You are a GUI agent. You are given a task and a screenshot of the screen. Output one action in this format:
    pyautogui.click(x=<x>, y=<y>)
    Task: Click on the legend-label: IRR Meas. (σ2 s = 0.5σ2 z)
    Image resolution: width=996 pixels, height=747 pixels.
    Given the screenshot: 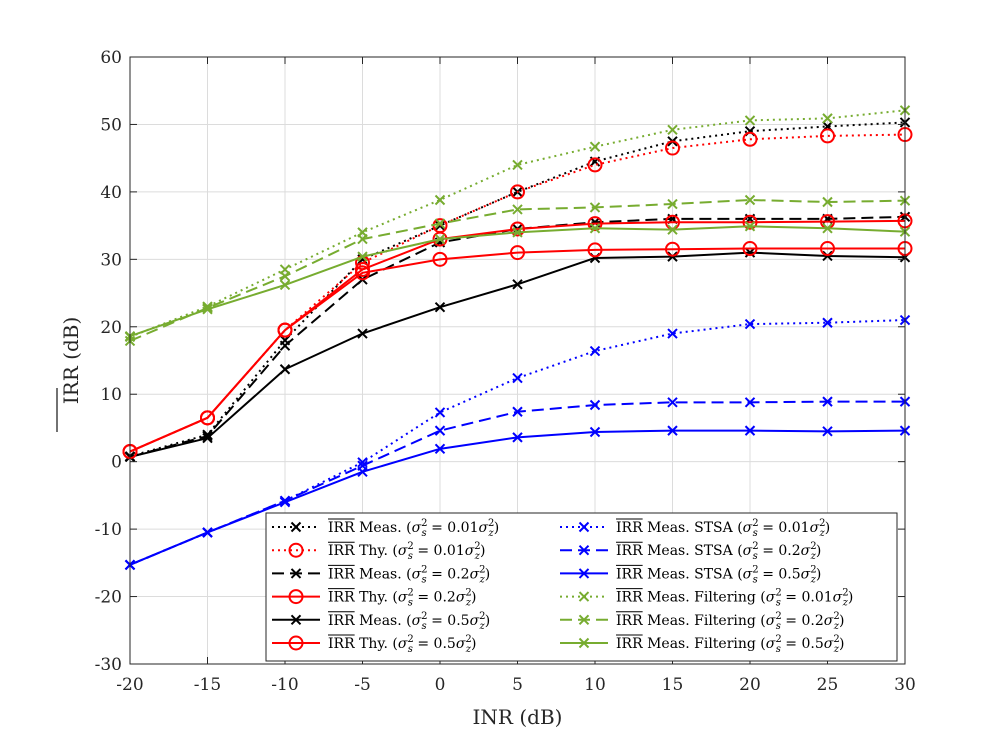 What is the action you would take?
    pyautogui.click(x=409, y=621)
    